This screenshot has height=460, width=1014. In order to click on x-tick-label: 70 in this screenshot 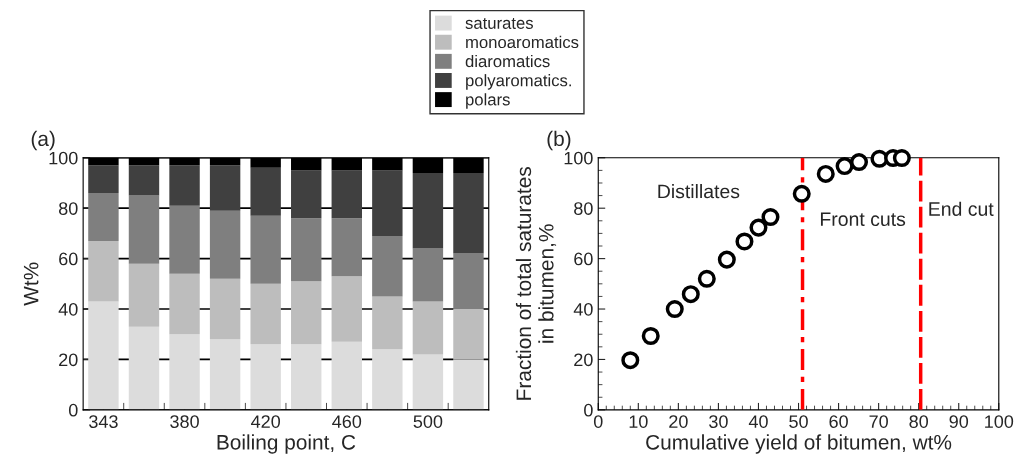, I will do `click(878, 421)`.